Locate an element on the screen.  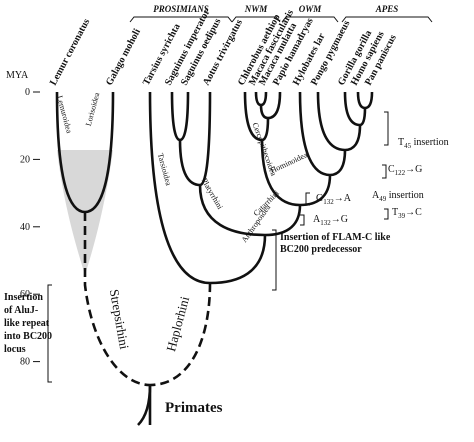
note-line: Insertion is located at coordinates (23, 297).